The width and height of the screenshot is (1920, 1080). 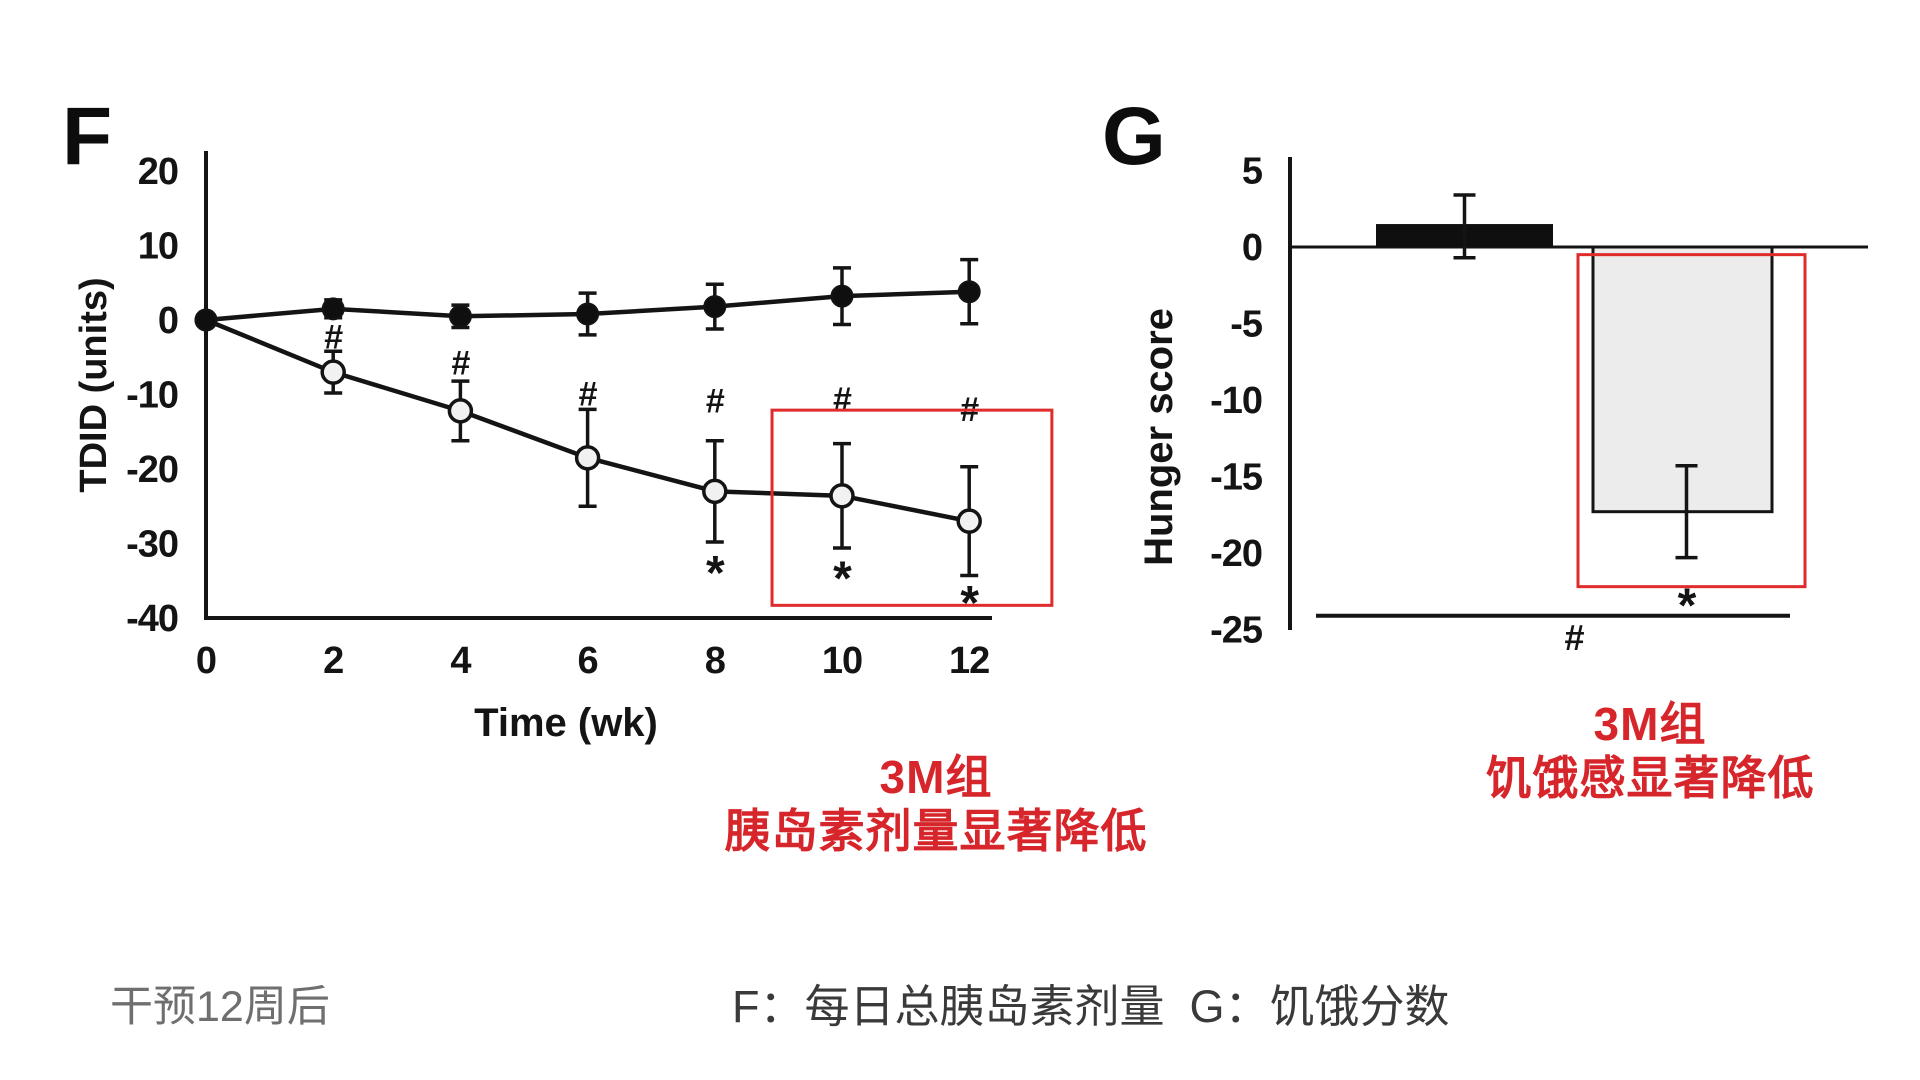 What do you see at coordinates (1236, 631) in the screenshot?
I see `g-y-tick--25: -25` at bounding box center [1236, 631].